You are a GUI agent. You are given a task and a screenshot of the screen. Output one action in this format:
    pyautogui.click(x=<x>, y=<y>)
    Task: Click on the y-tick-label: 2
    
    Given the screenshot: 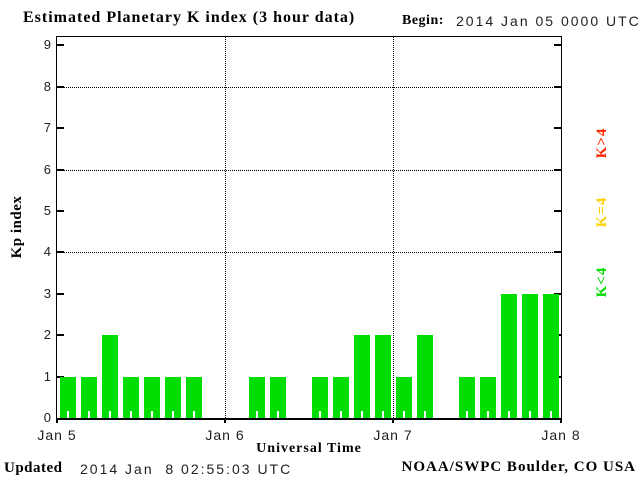 What is the action you would take?
    pyautogui.click(x=47, y=335)
    